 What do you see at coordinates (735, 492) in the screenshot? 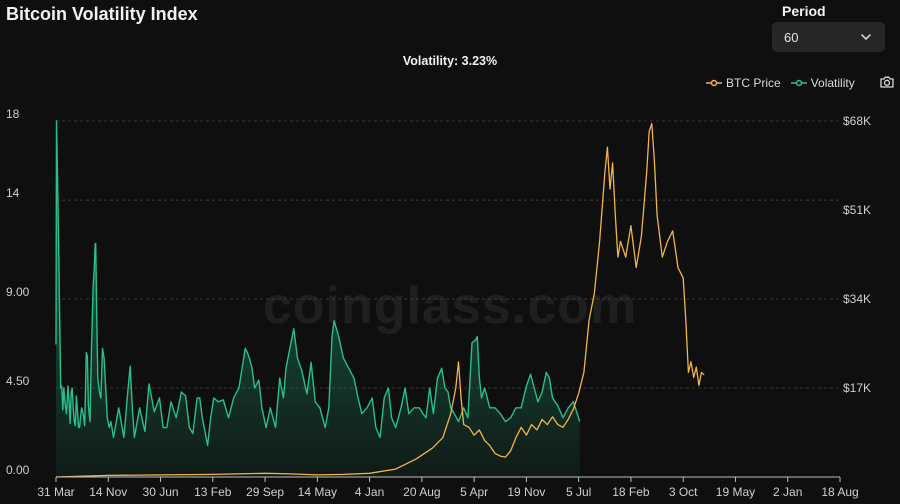
I see `x-tick-label: 19 May` at bounding box center [735, 492].